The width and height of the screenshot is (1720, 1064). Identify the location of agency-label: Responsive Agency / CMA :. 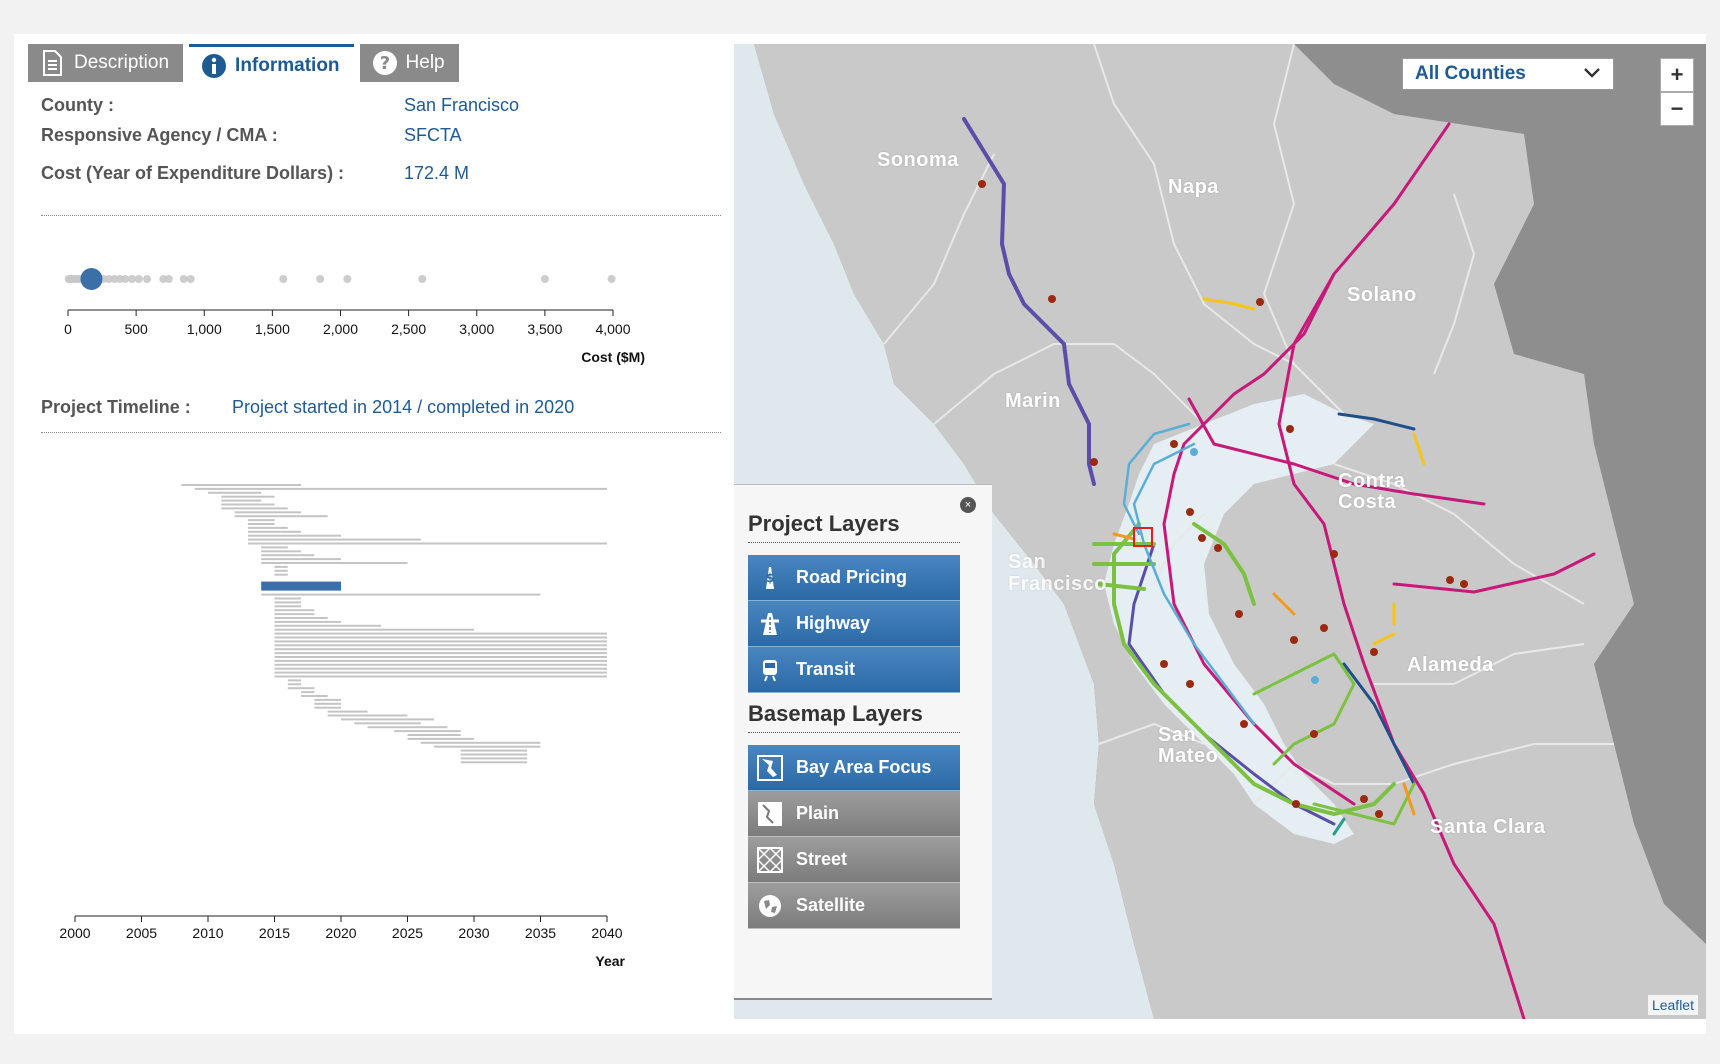
(159, 135).